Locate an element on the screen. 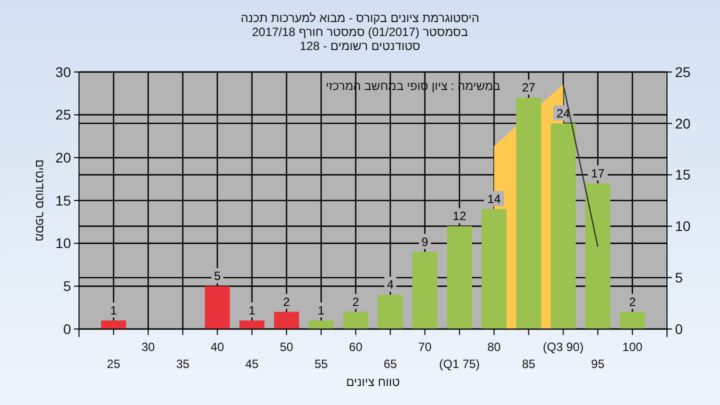 This screenshot has width=720, height=405. x-tick-label: (Q3 90) is located at coordinates (563, 347).